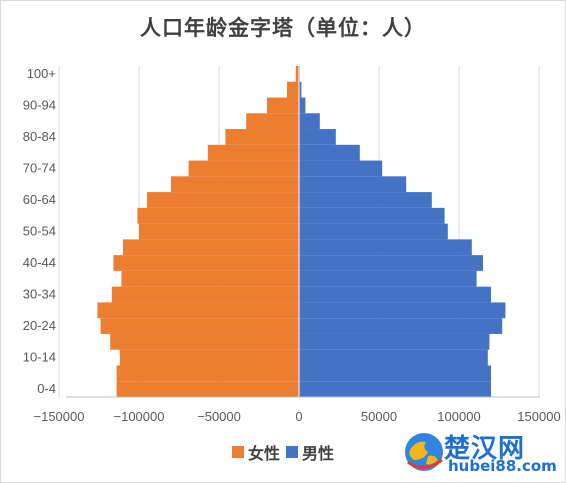  What do you see at coordinates (502, 466) in the screenshot?
I see `watermark-url: hubei88.com` at bounding box center [502, 466].